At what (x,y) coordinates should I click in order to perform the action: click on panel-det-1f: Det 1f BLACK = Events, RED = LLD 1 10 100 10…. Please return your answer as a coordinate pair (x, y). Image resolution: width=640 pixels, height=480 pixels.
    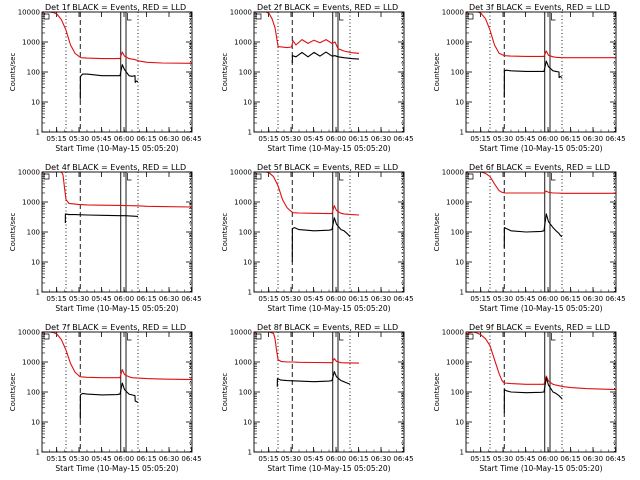
    Looking at the image, I should click on (105, 78).